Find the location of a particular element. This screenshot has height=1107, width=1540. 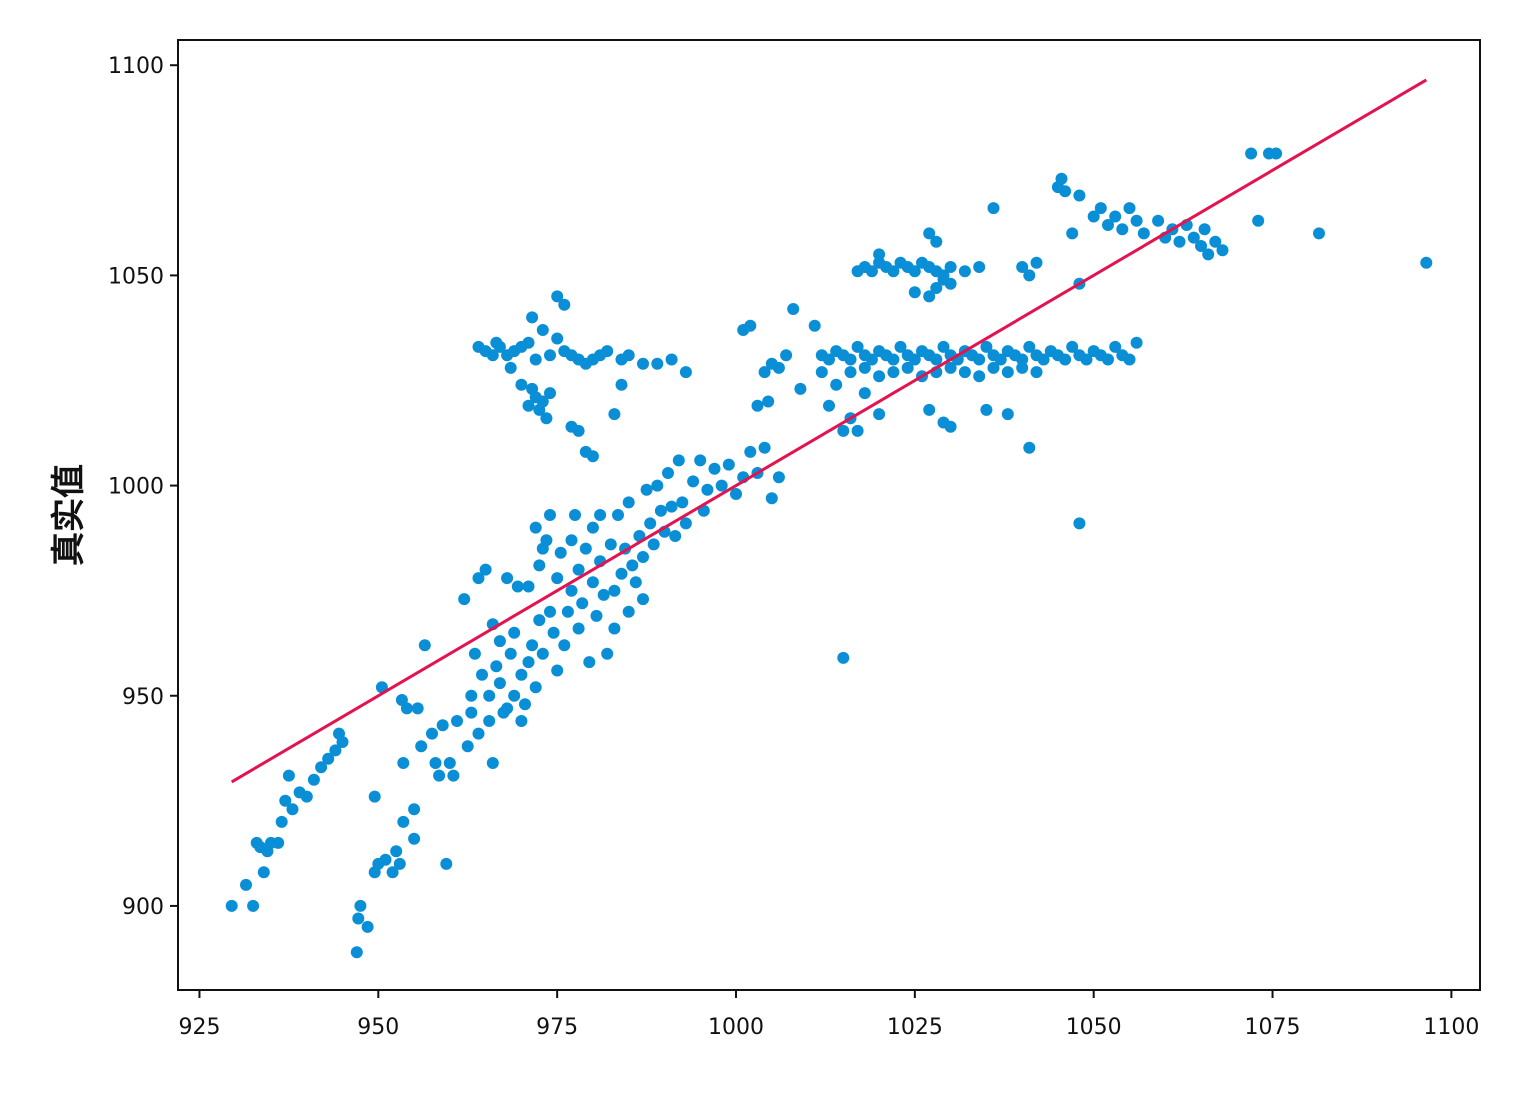

x-tick-label: 1000 is located at coordinates (736, 1027).